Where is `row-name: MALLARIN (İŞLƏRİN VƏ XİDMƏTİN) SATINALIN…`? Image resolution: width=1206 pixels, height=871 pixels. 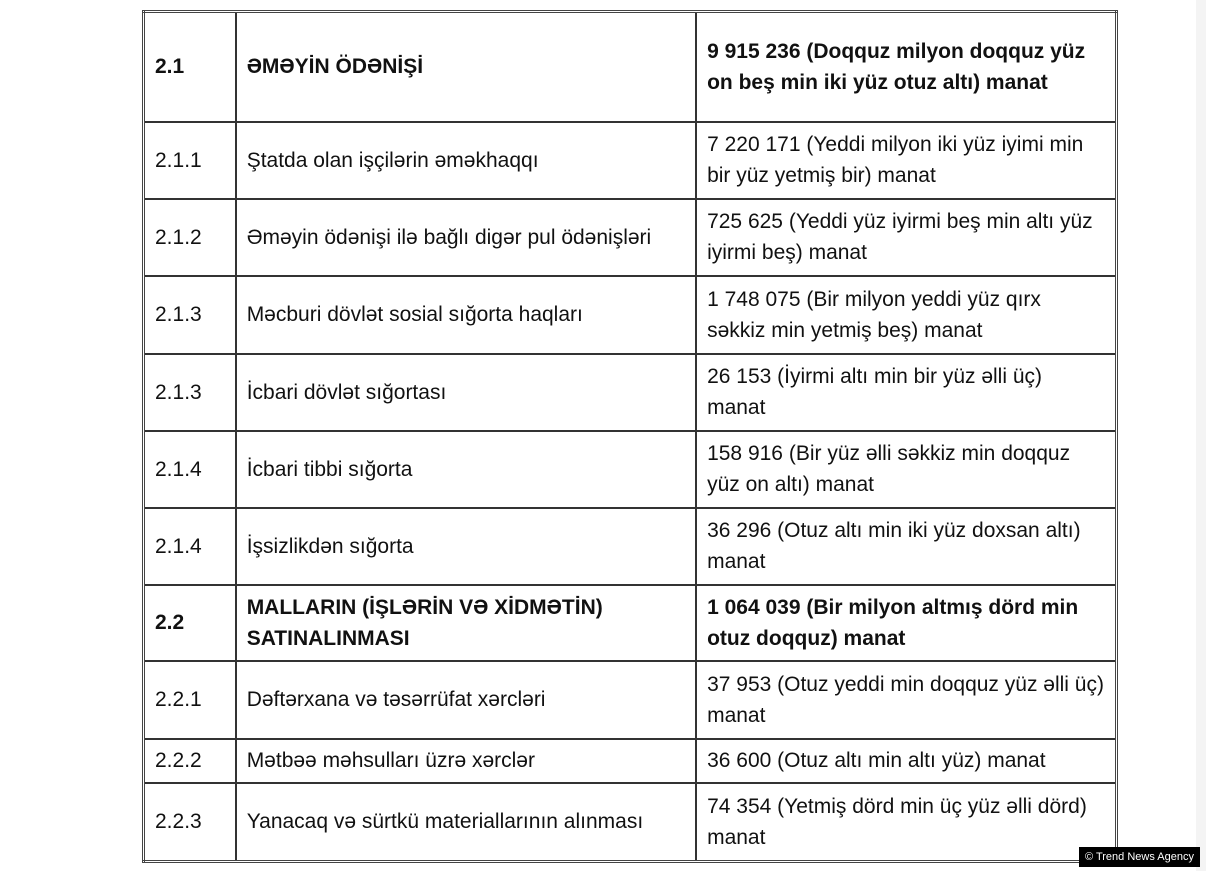 row-name: MALLARIN (İŞLƏRİN VƏ XİDMƏTİN) SATINALIN… is located at coordinates (466, 622).